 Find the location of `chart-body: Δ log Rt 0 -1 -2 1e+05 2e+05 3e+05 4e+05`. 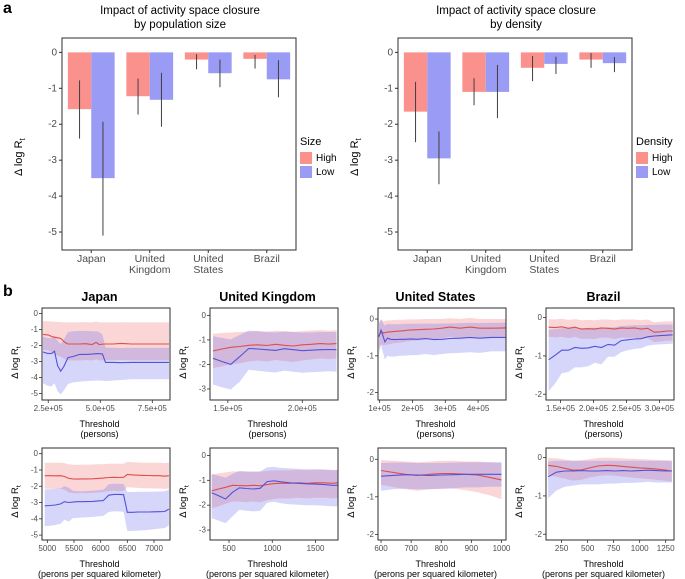

chart-body: Δ log Rt 0 -1 -2 1e+05 2e+05 3e+05 4e+05 is located at coordinates (429, 362).